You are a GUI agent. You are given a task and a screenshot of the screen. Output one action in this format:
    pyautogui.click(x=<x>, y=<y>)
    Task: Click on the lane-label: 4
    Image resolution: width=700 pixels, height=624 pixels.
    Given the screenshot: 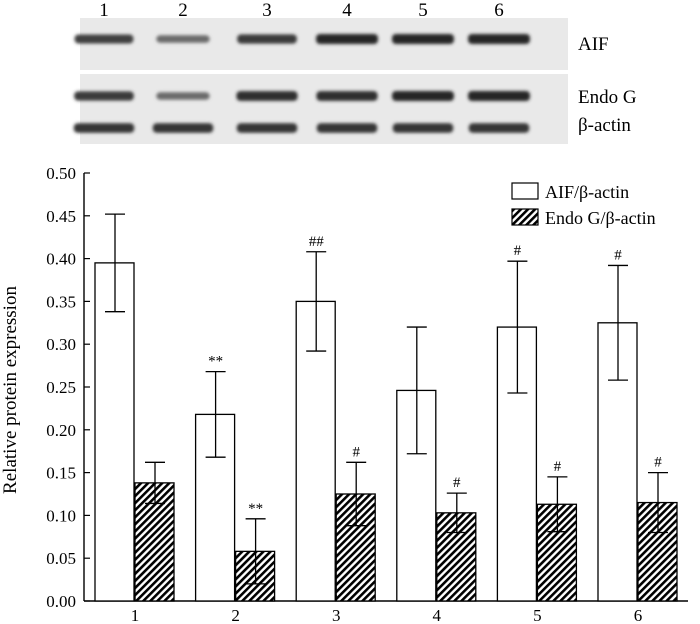 What is the action you would take?
    pyautogui.click(x=347, y=10)
    